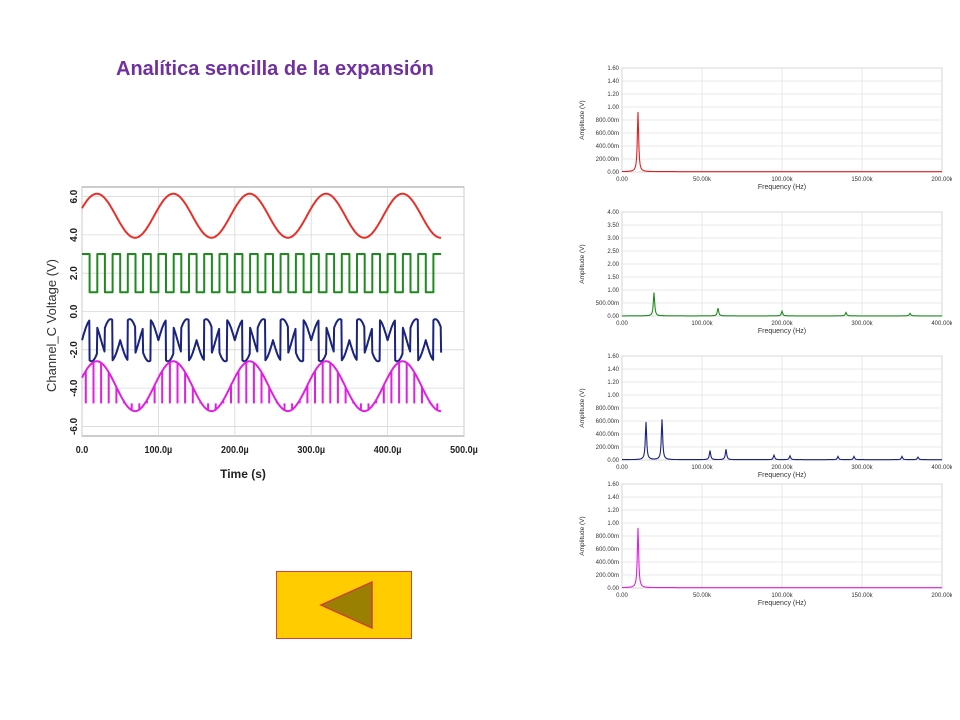 This screenshot has height=720, width=960. Describe the element at coordinates (74, 426) in the screenshot. I see `y-tick-label: -6.0` at that location.